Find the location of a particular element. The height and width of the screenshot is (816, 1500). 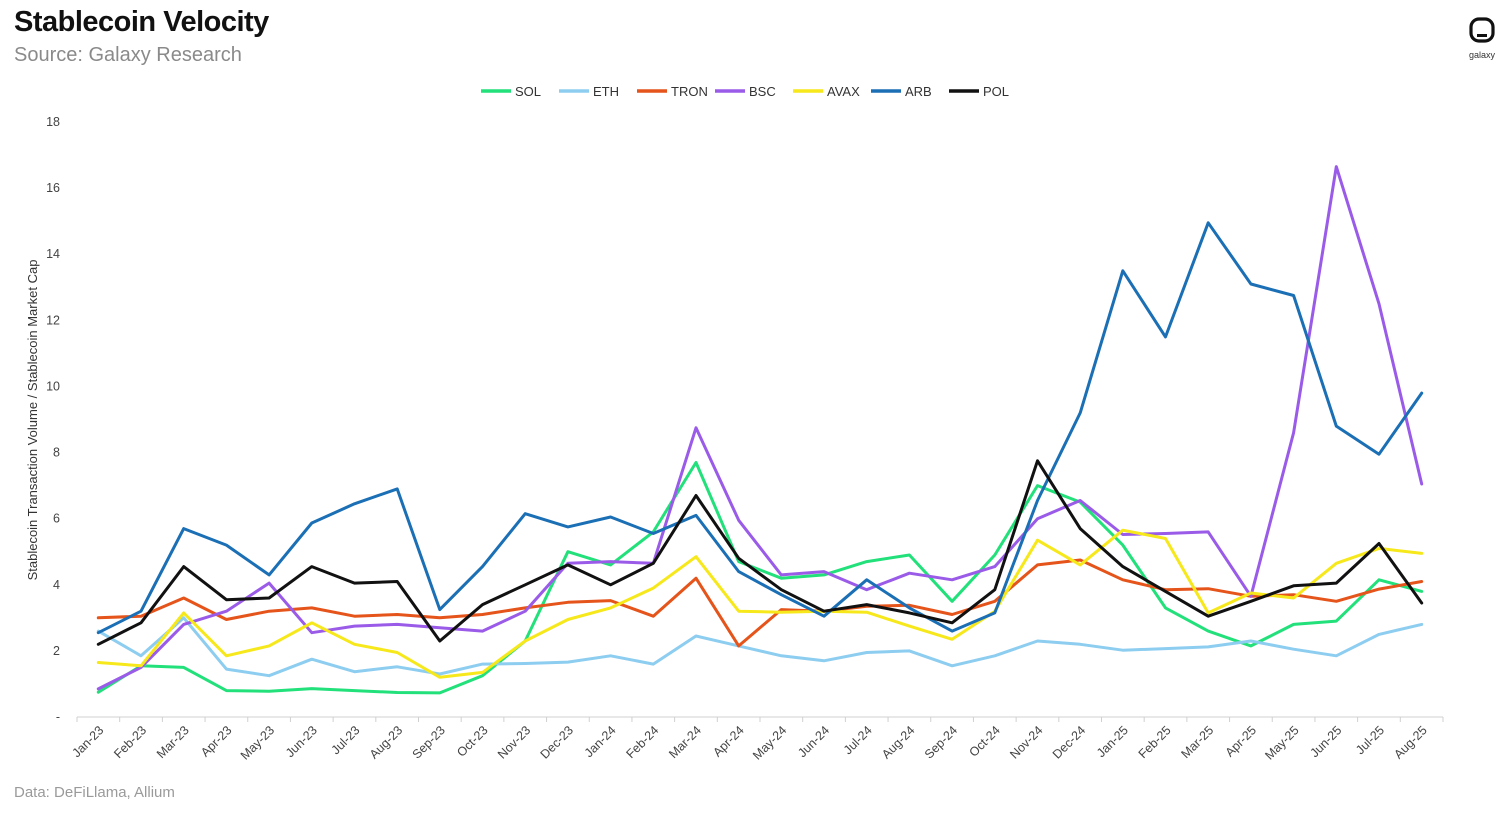

legend-label: SOL is located at coordinates (528, 91).